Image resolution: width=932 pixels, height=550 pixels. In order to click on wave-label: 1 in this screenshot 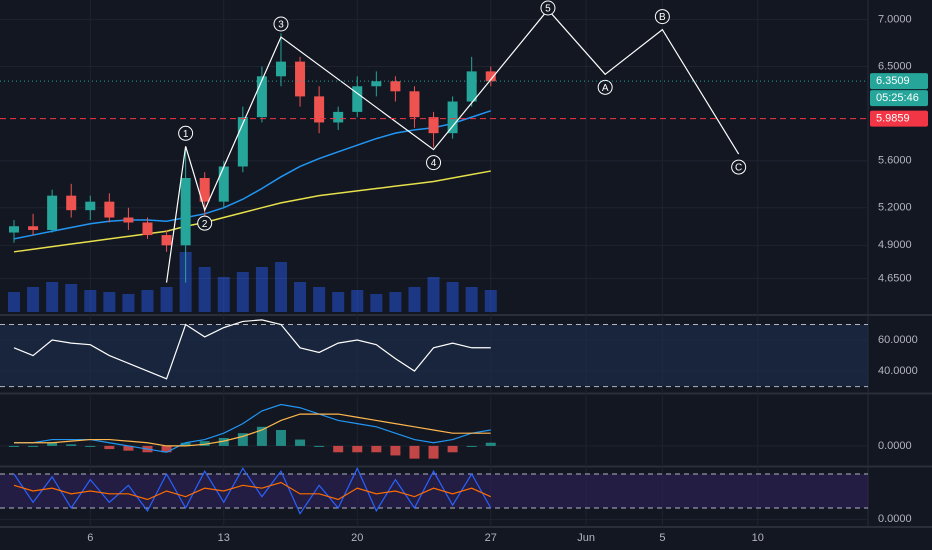, I will do `click(186, 134)`.